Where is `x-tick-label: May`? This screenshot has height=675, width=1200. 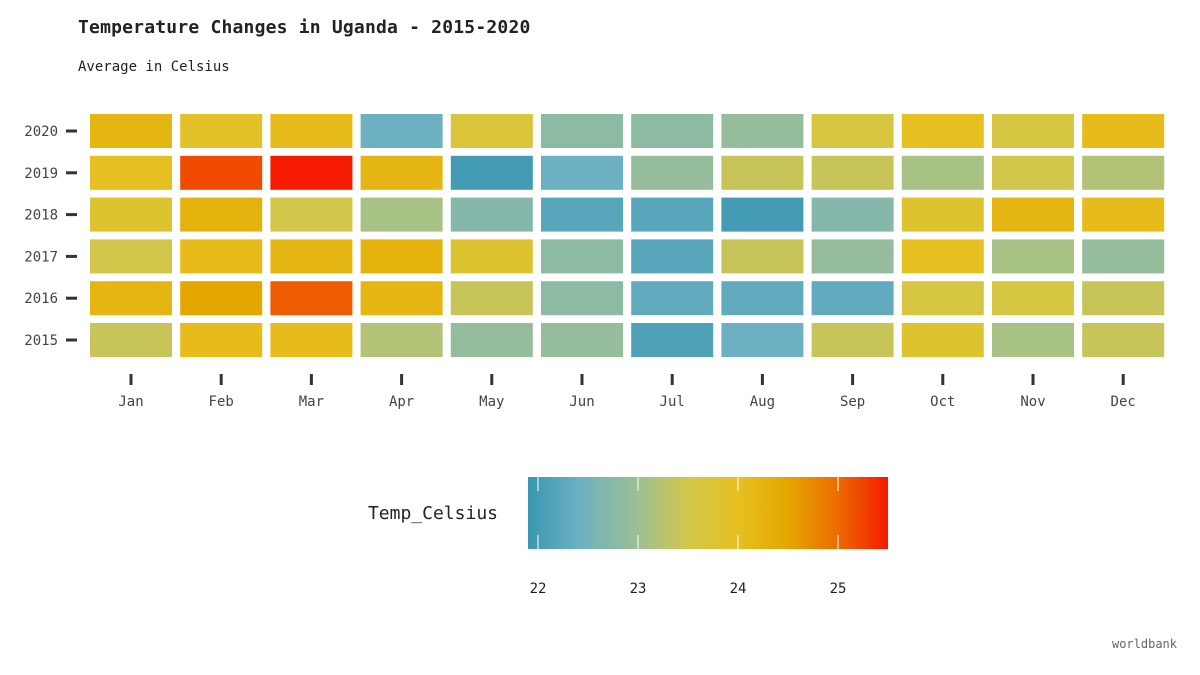 x-tick-label: May is located at coordinates (491, 402).